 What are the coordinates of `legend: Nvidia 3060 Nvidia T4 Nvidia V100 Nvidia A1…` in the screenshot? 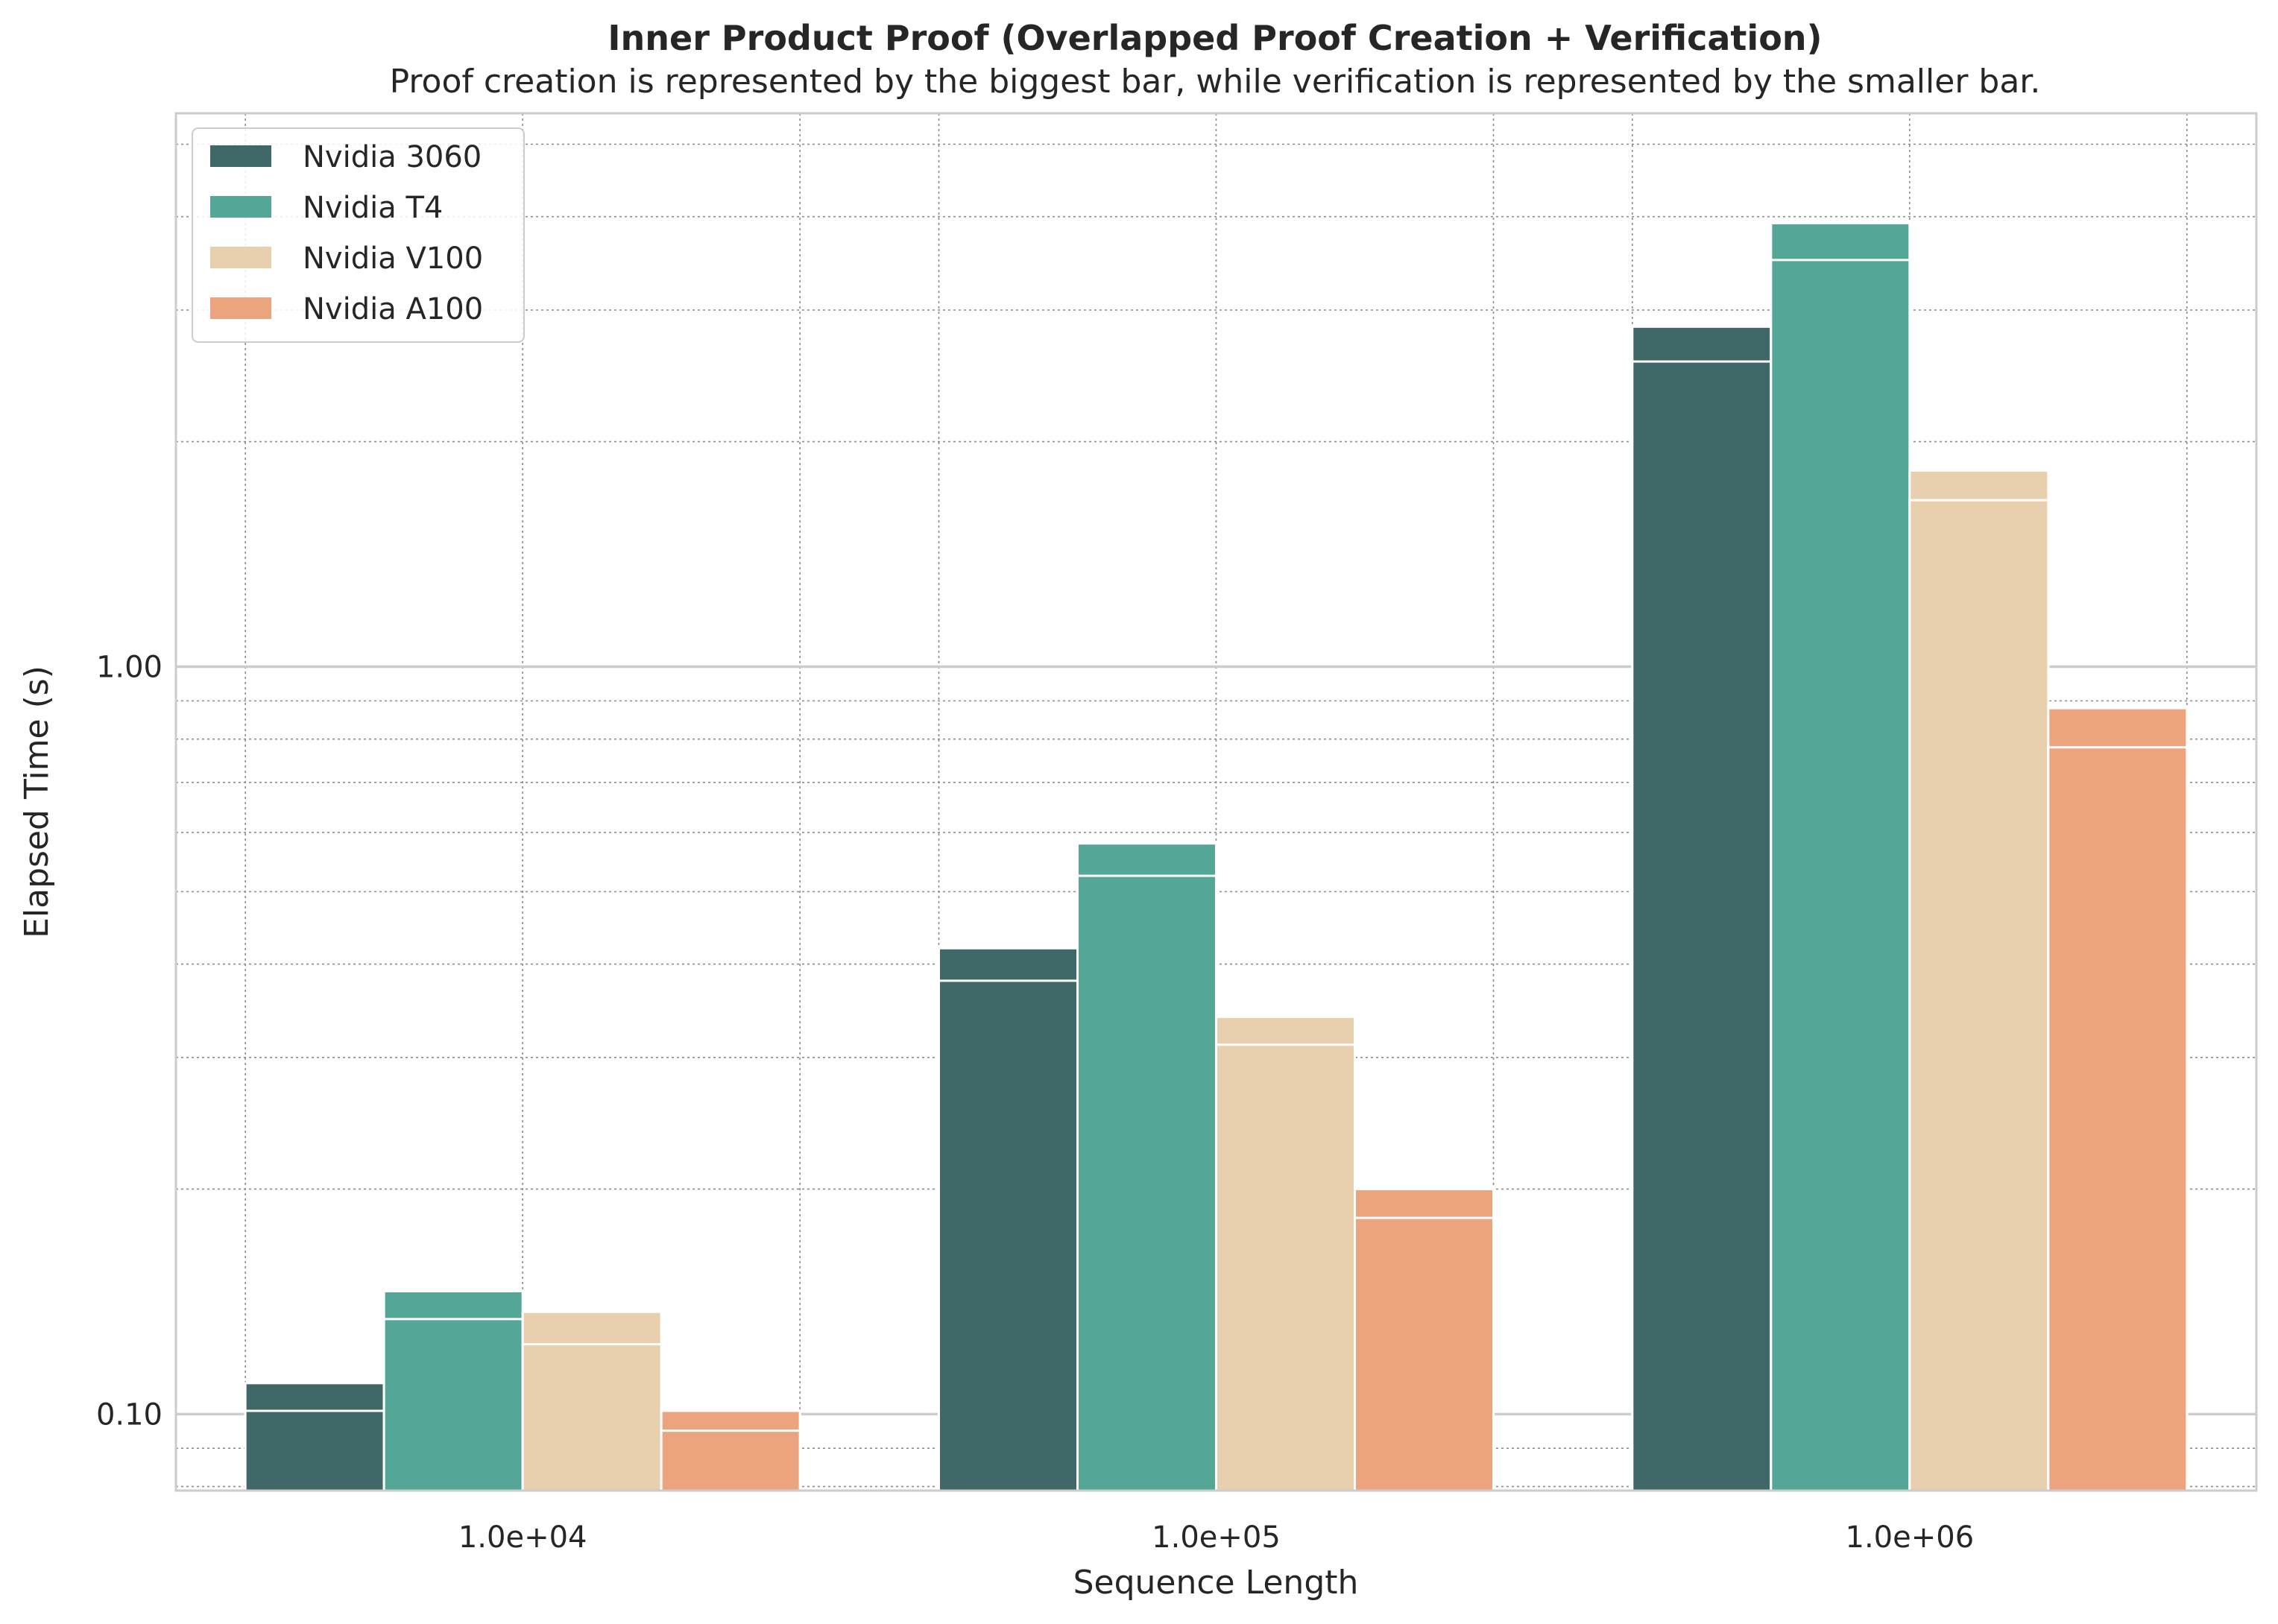 It's located at (358, 235).